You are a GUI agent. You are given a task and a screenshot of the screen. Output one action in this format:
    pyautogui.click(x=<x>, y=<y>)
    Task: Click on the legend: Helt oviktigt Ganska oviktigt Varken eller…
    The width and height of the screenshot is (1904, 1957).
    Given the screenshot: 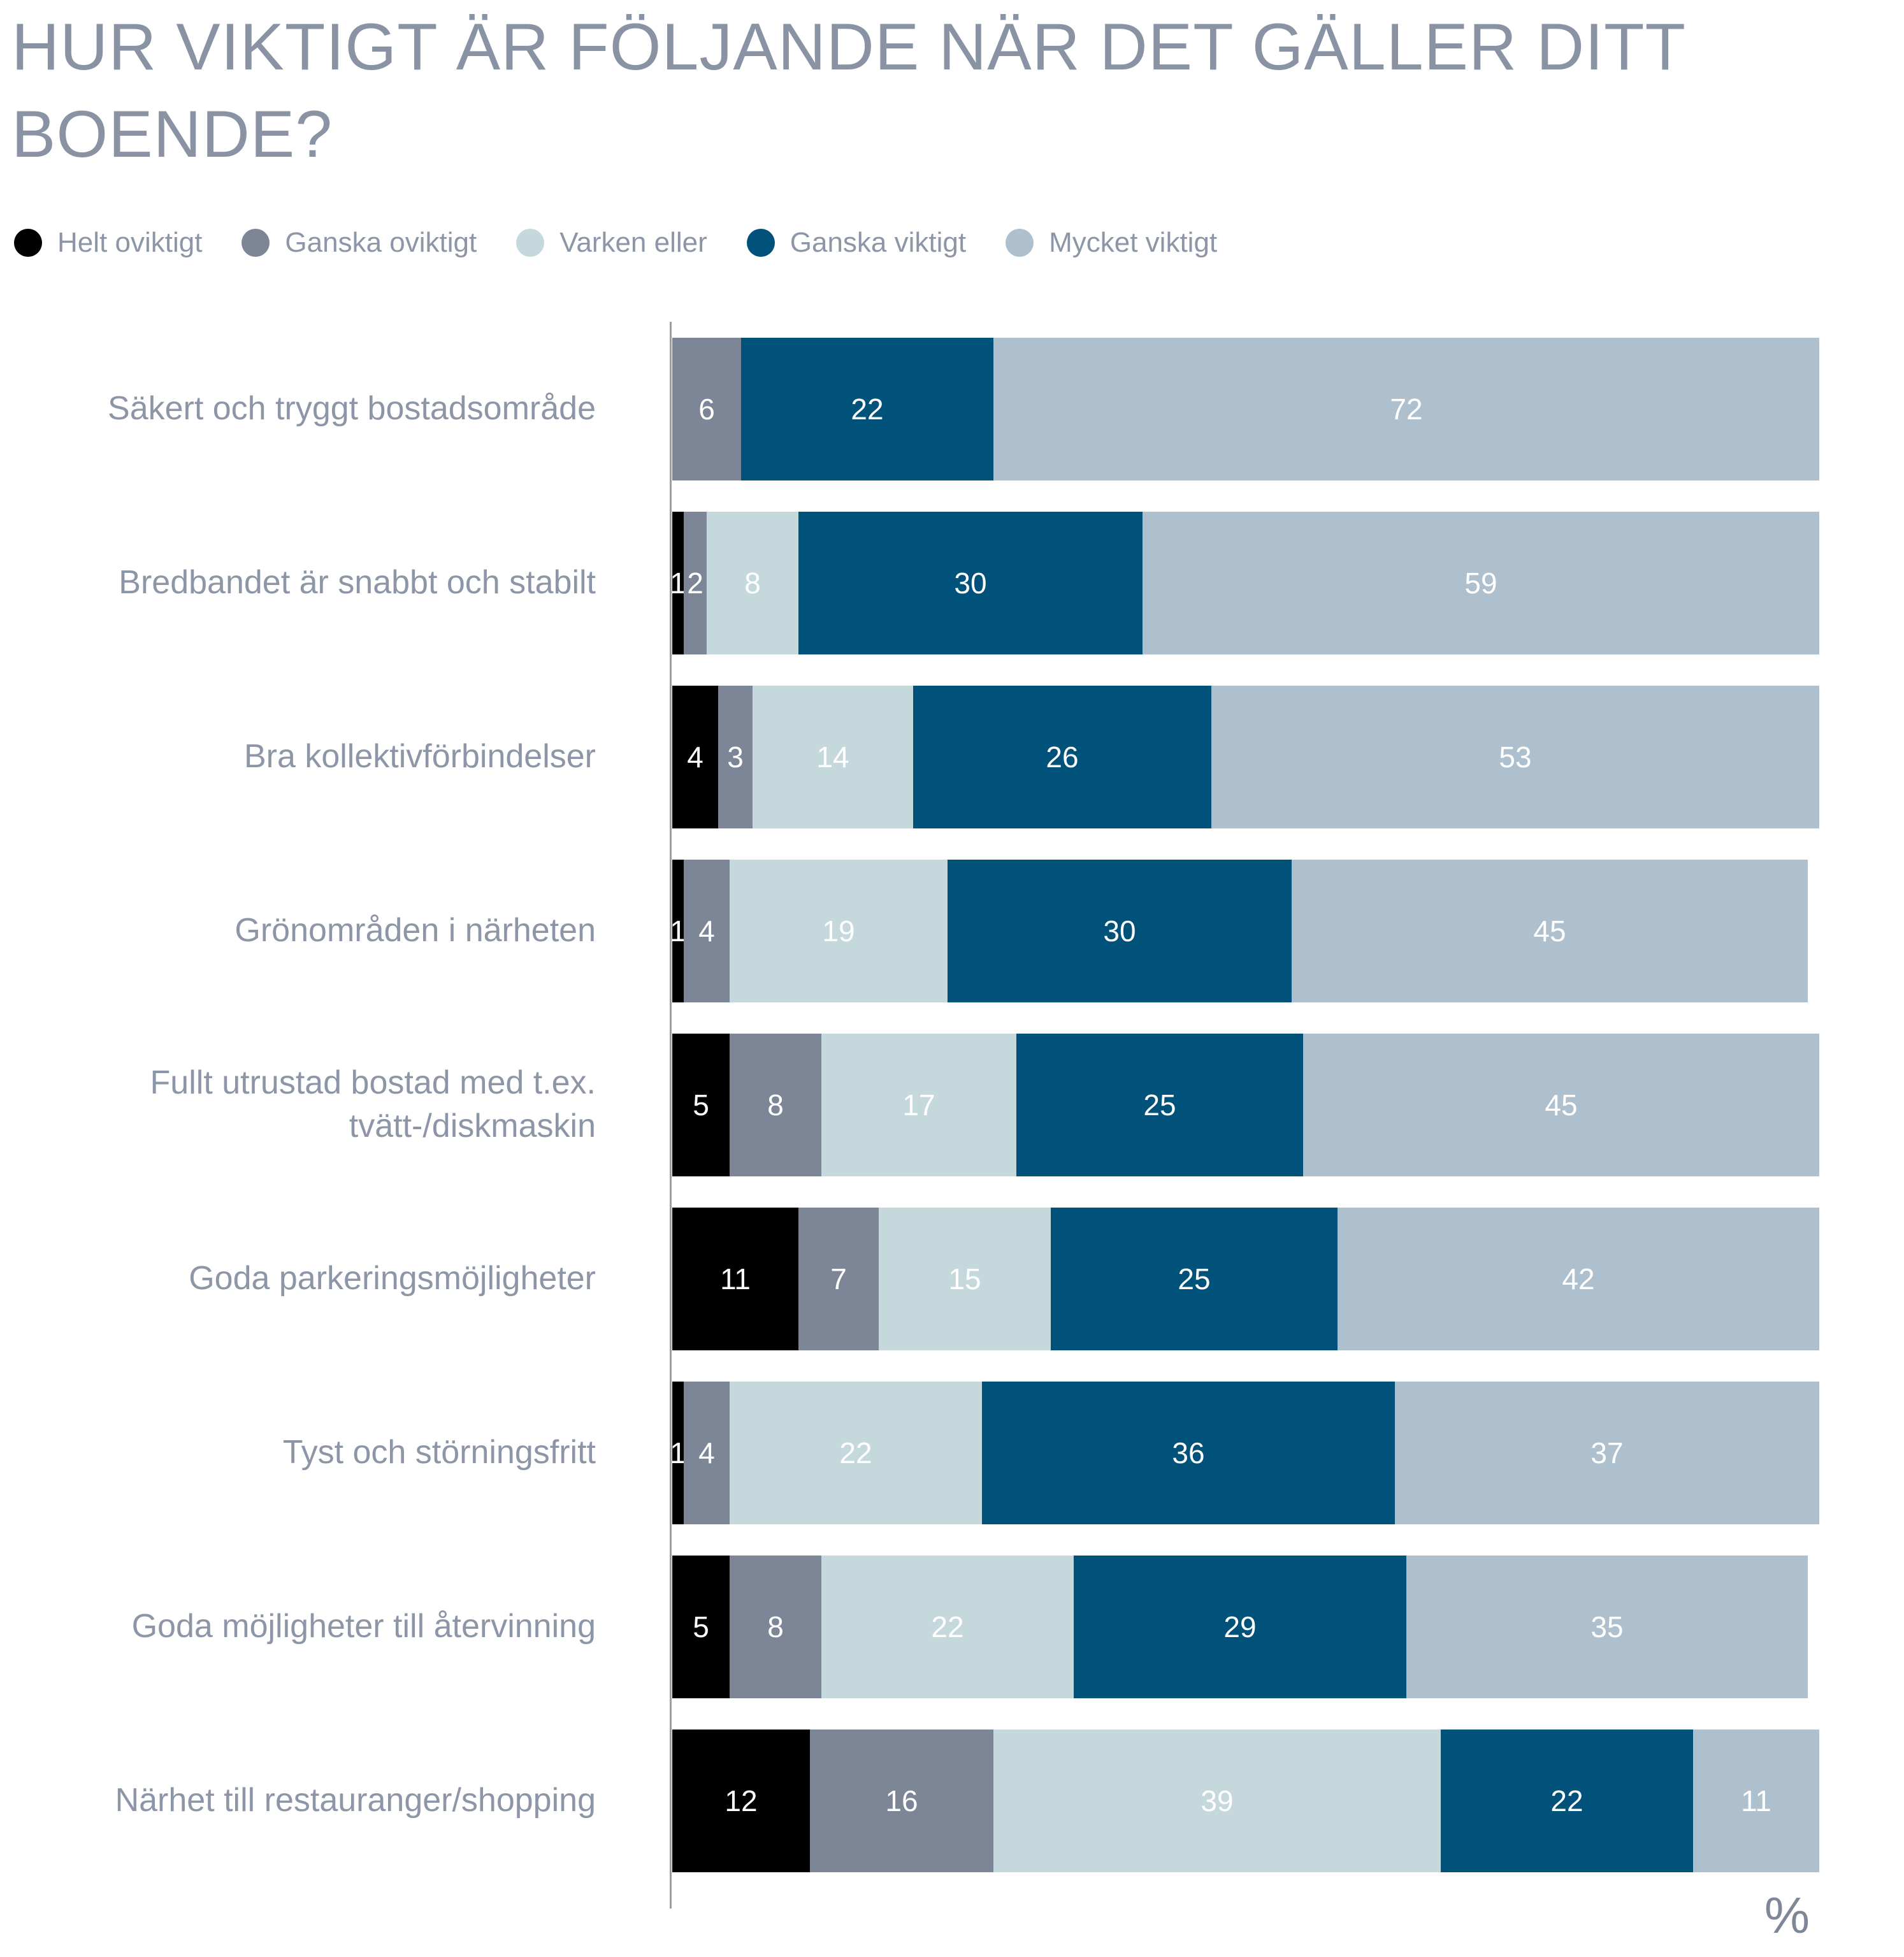 What is the action you would take?
    pyautogui.click(x=636, y=243)
    